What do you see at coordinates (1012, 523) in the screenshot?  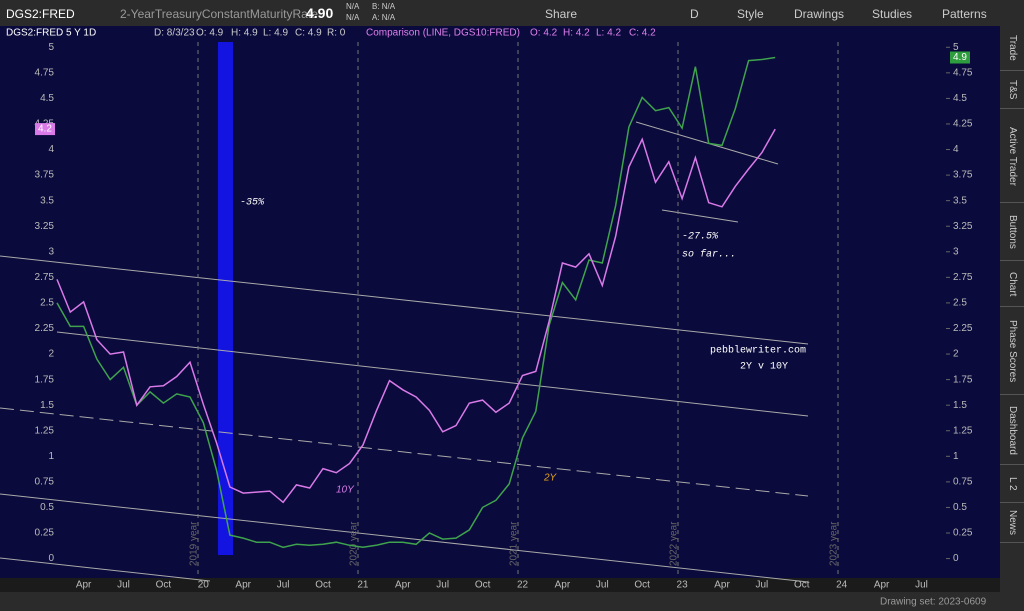 I see `sidebar-tab: News` at bounding box center [1012, 523].